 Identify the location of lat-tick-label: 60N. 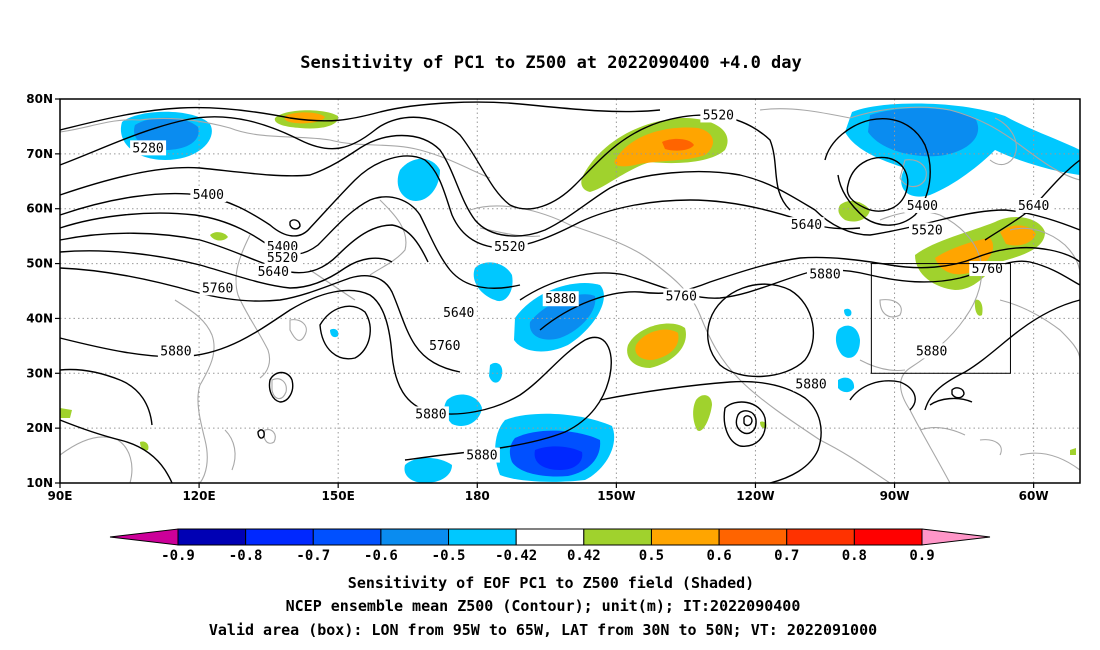
(39, 209).